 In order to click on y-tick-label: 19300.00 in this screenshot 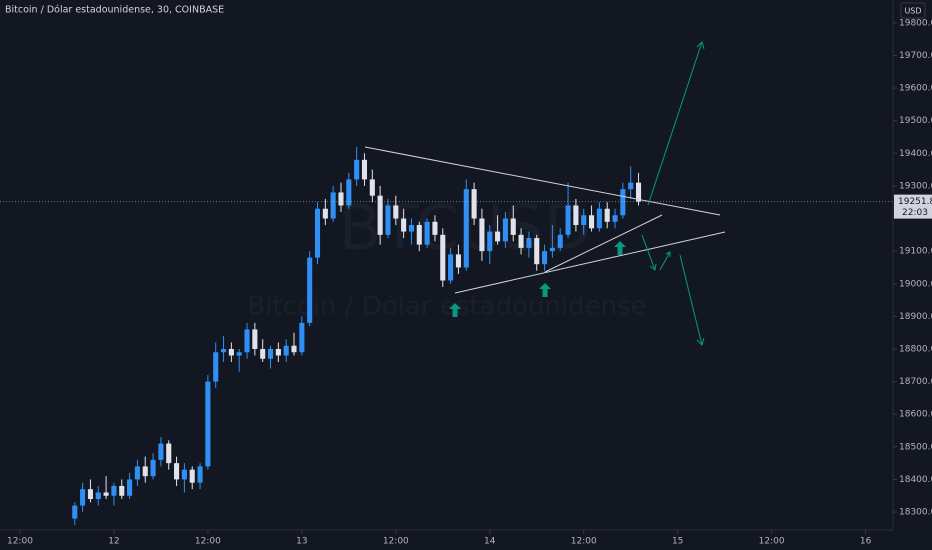, I will do `click(915, 186)`.